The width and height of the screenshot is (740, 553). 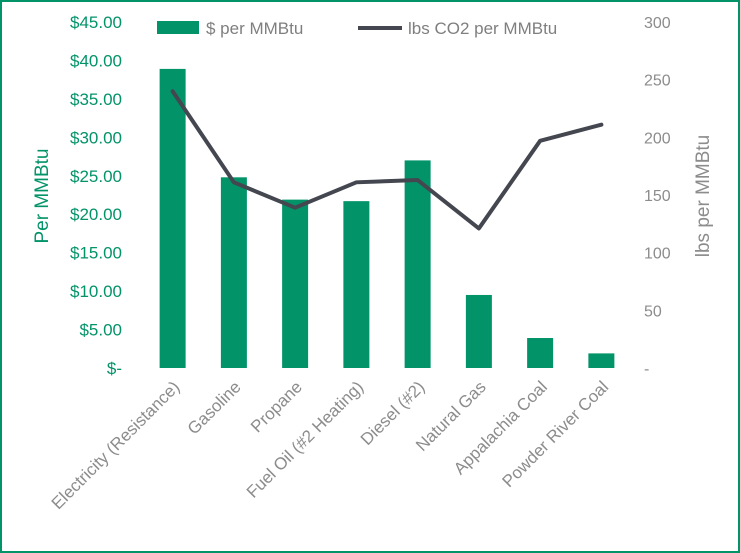 What do you see at coordinates (96, 137) in the screenshot?
I see `left-tick-label: $30.00` at bounding box center [96, 137].